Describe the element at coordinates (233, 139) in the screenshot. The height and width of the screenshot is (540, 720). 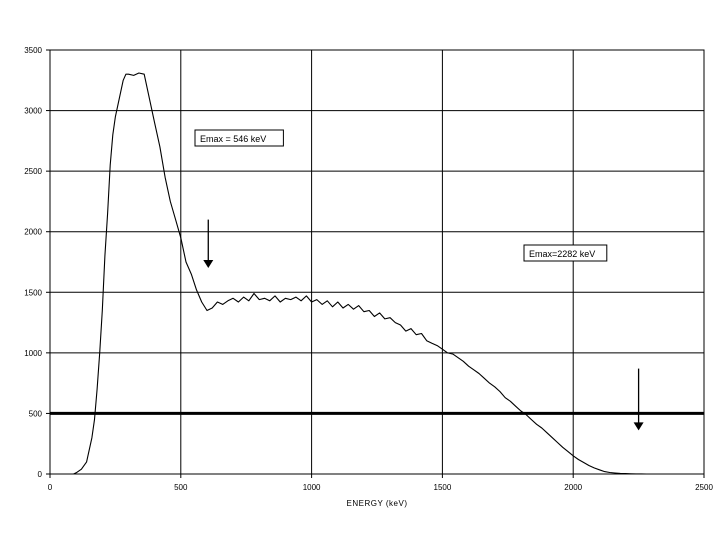
I see `annotation-label: Emax = 546 keV` at that location.